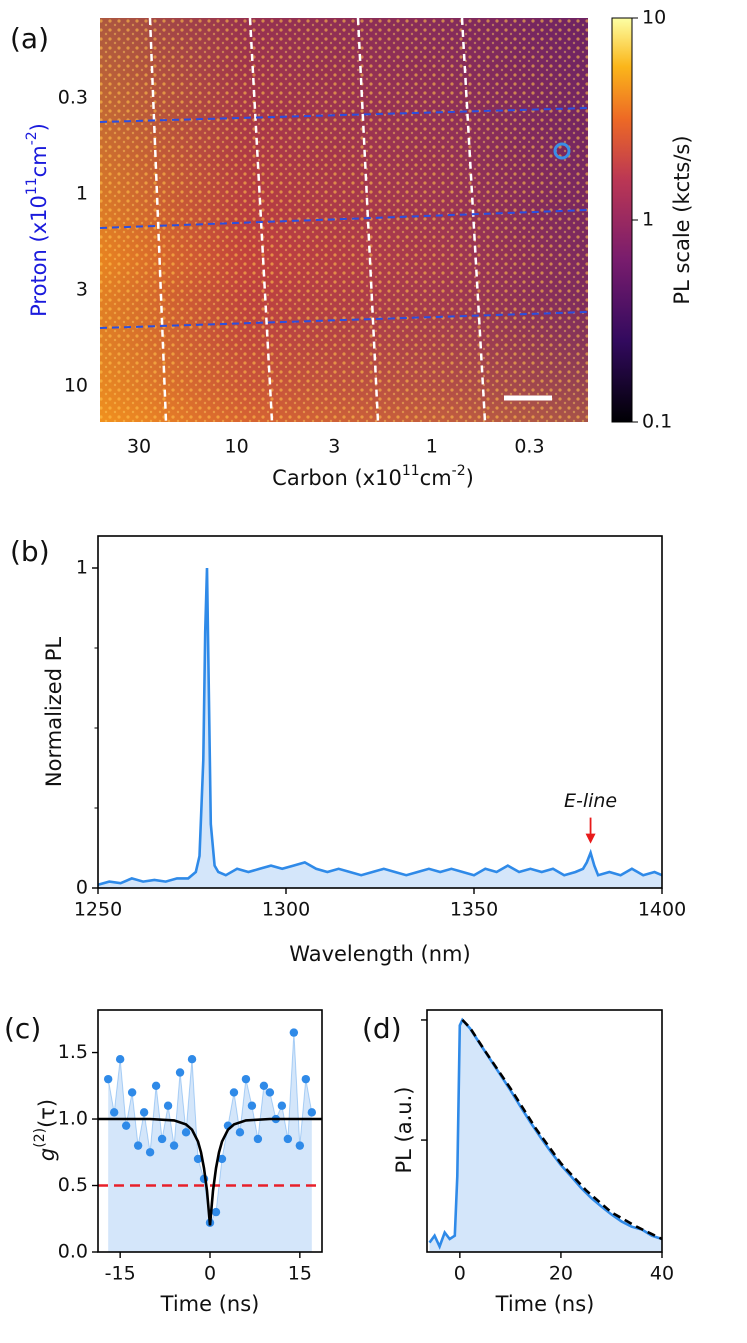  What do you see at coordinates (411, 471) in the screenshot?
I see `x-axis-label-part: 11` at bounding box center [411, 471].